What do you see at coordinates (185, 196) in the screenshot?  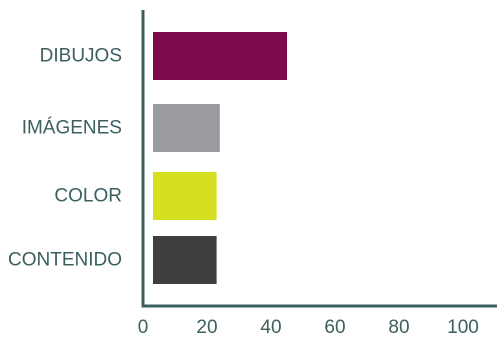 I see `bar-color` at bounding box center [185, 196].